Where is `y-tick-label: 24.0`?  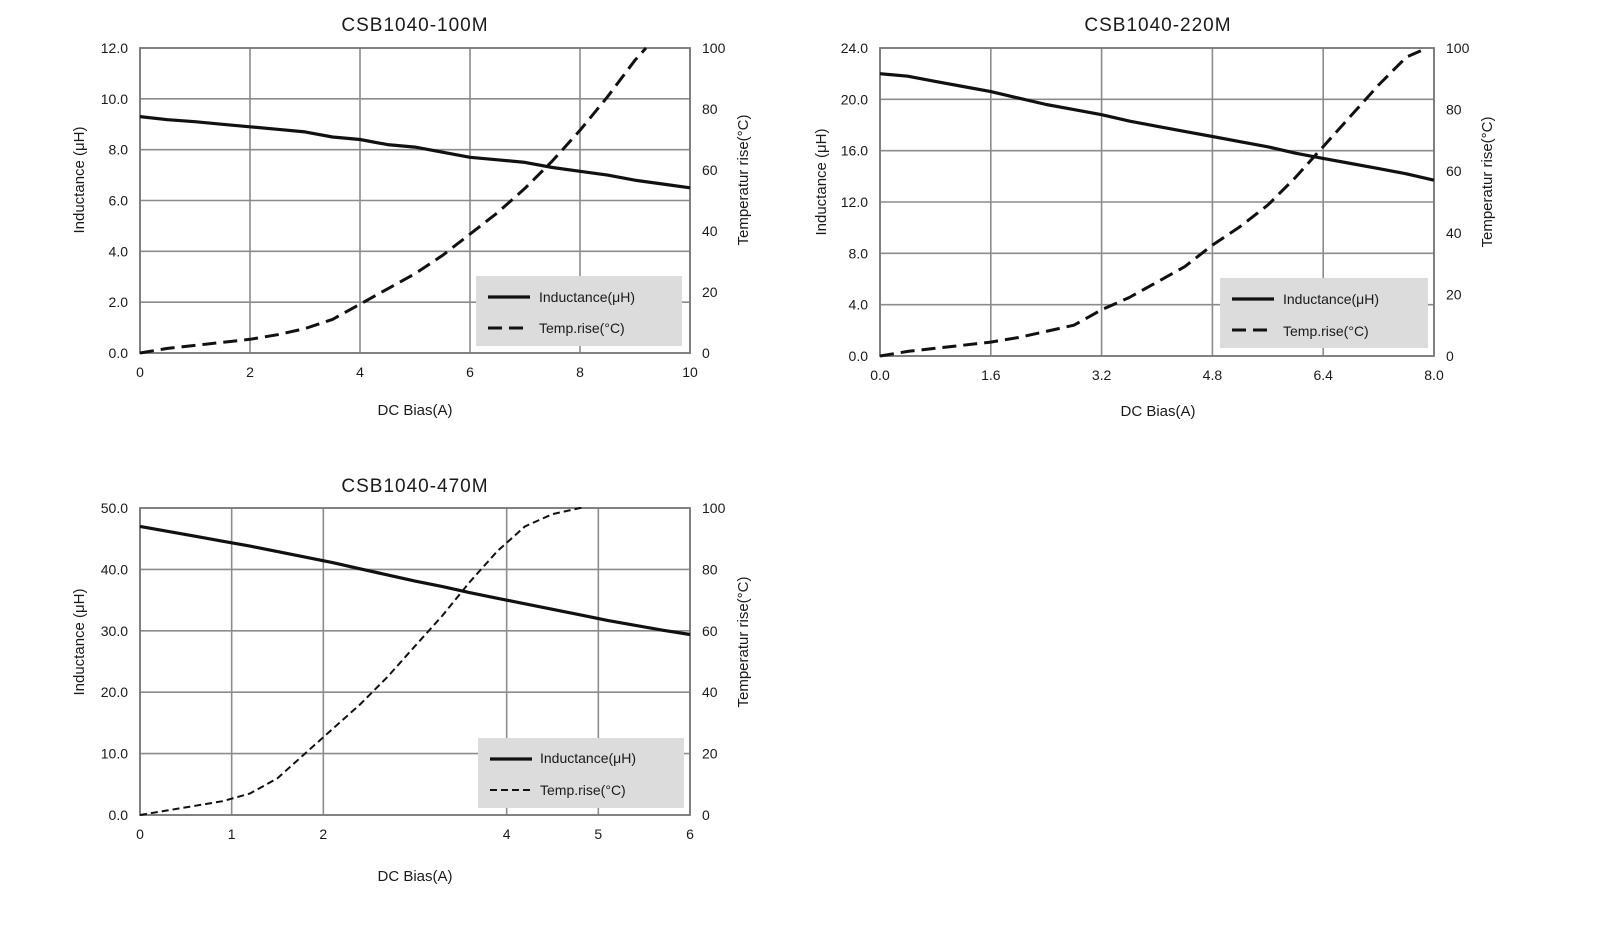
y-tick-label: 24.0 is located at coordinates (854, 48).